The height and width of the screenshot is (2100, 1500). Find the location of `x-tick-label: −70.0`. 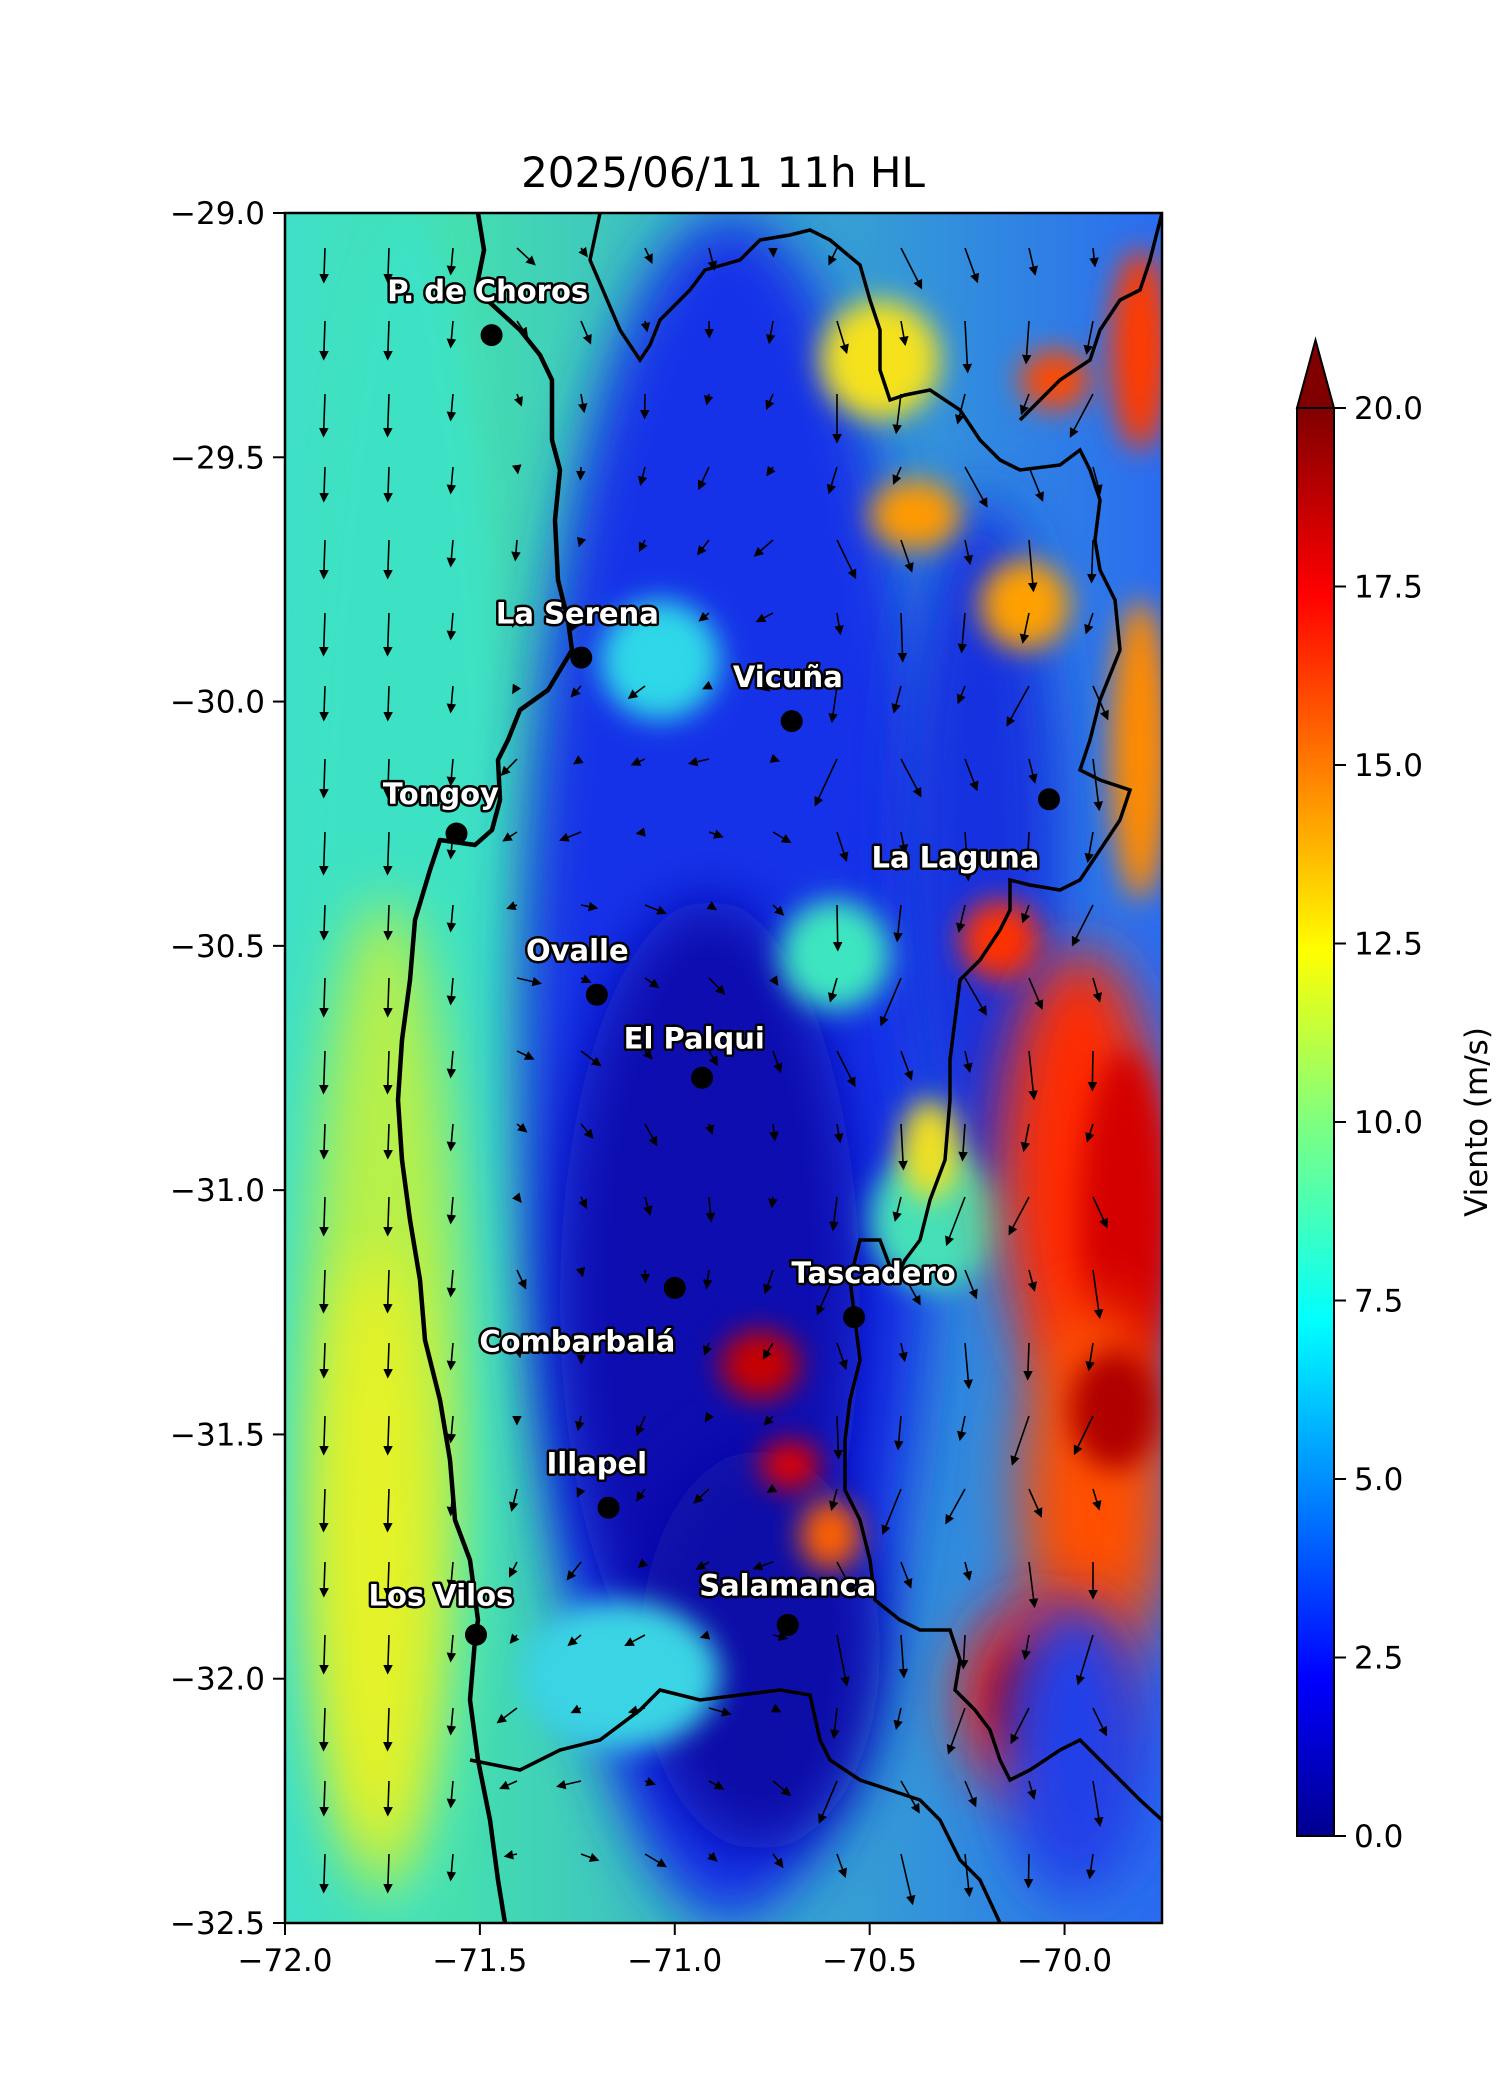

x-tick-label: −70.0 is located at coordinates (1064, 1961).